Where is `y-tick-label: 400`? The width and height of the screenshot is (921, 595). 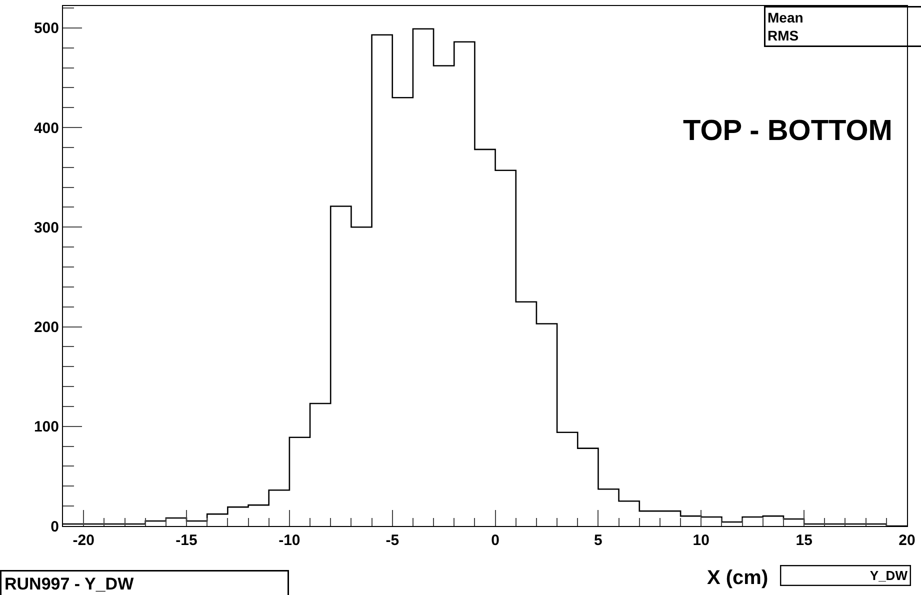 y-tick-label: 400 is located at coordinates (46, 128).